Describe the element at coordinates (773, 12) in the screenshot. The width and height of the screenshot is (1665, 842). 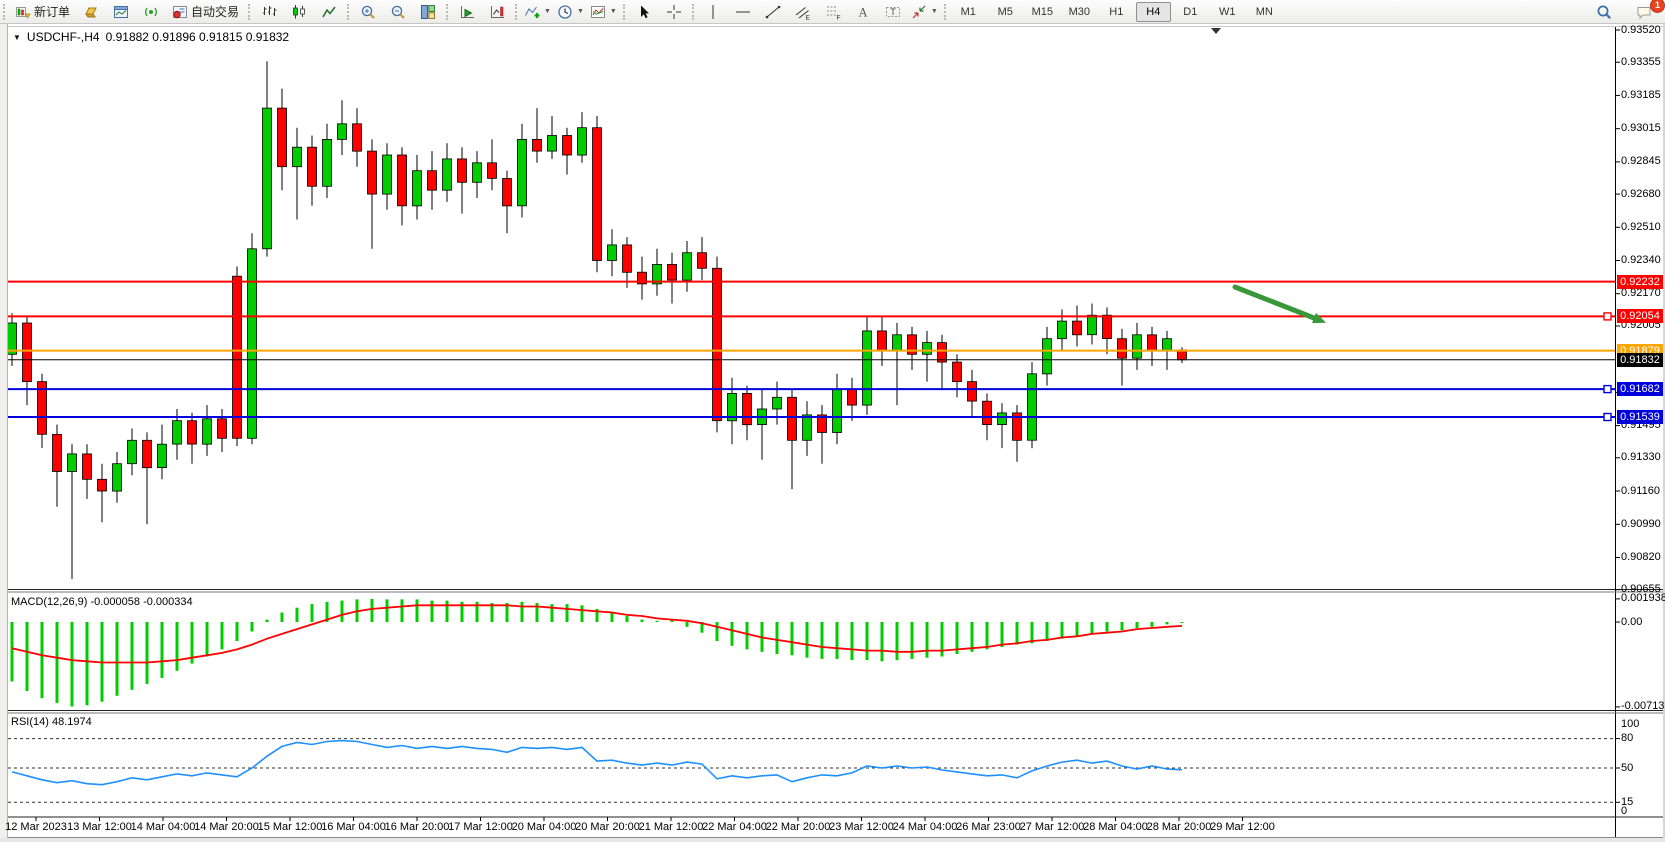
I see `trendline-button` at that location.